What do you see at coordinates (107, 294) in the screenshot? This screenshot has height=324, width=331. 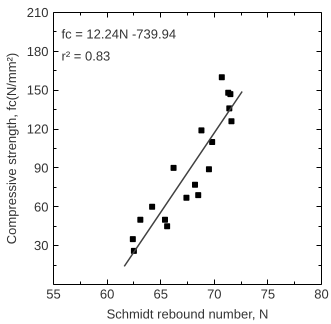 I see `x-tick-label: 60` at bounding box center [107, 294].